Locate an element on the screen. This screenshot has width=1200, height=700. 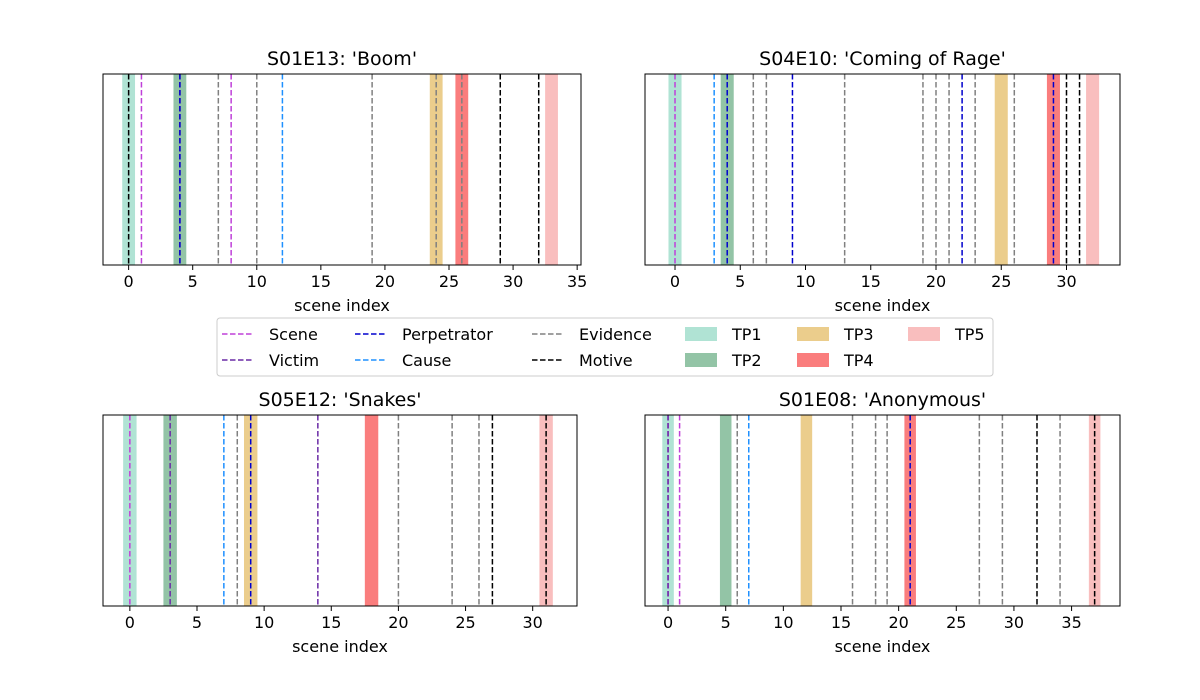
legend-label: Evidence is located at coordinates (615, 334).